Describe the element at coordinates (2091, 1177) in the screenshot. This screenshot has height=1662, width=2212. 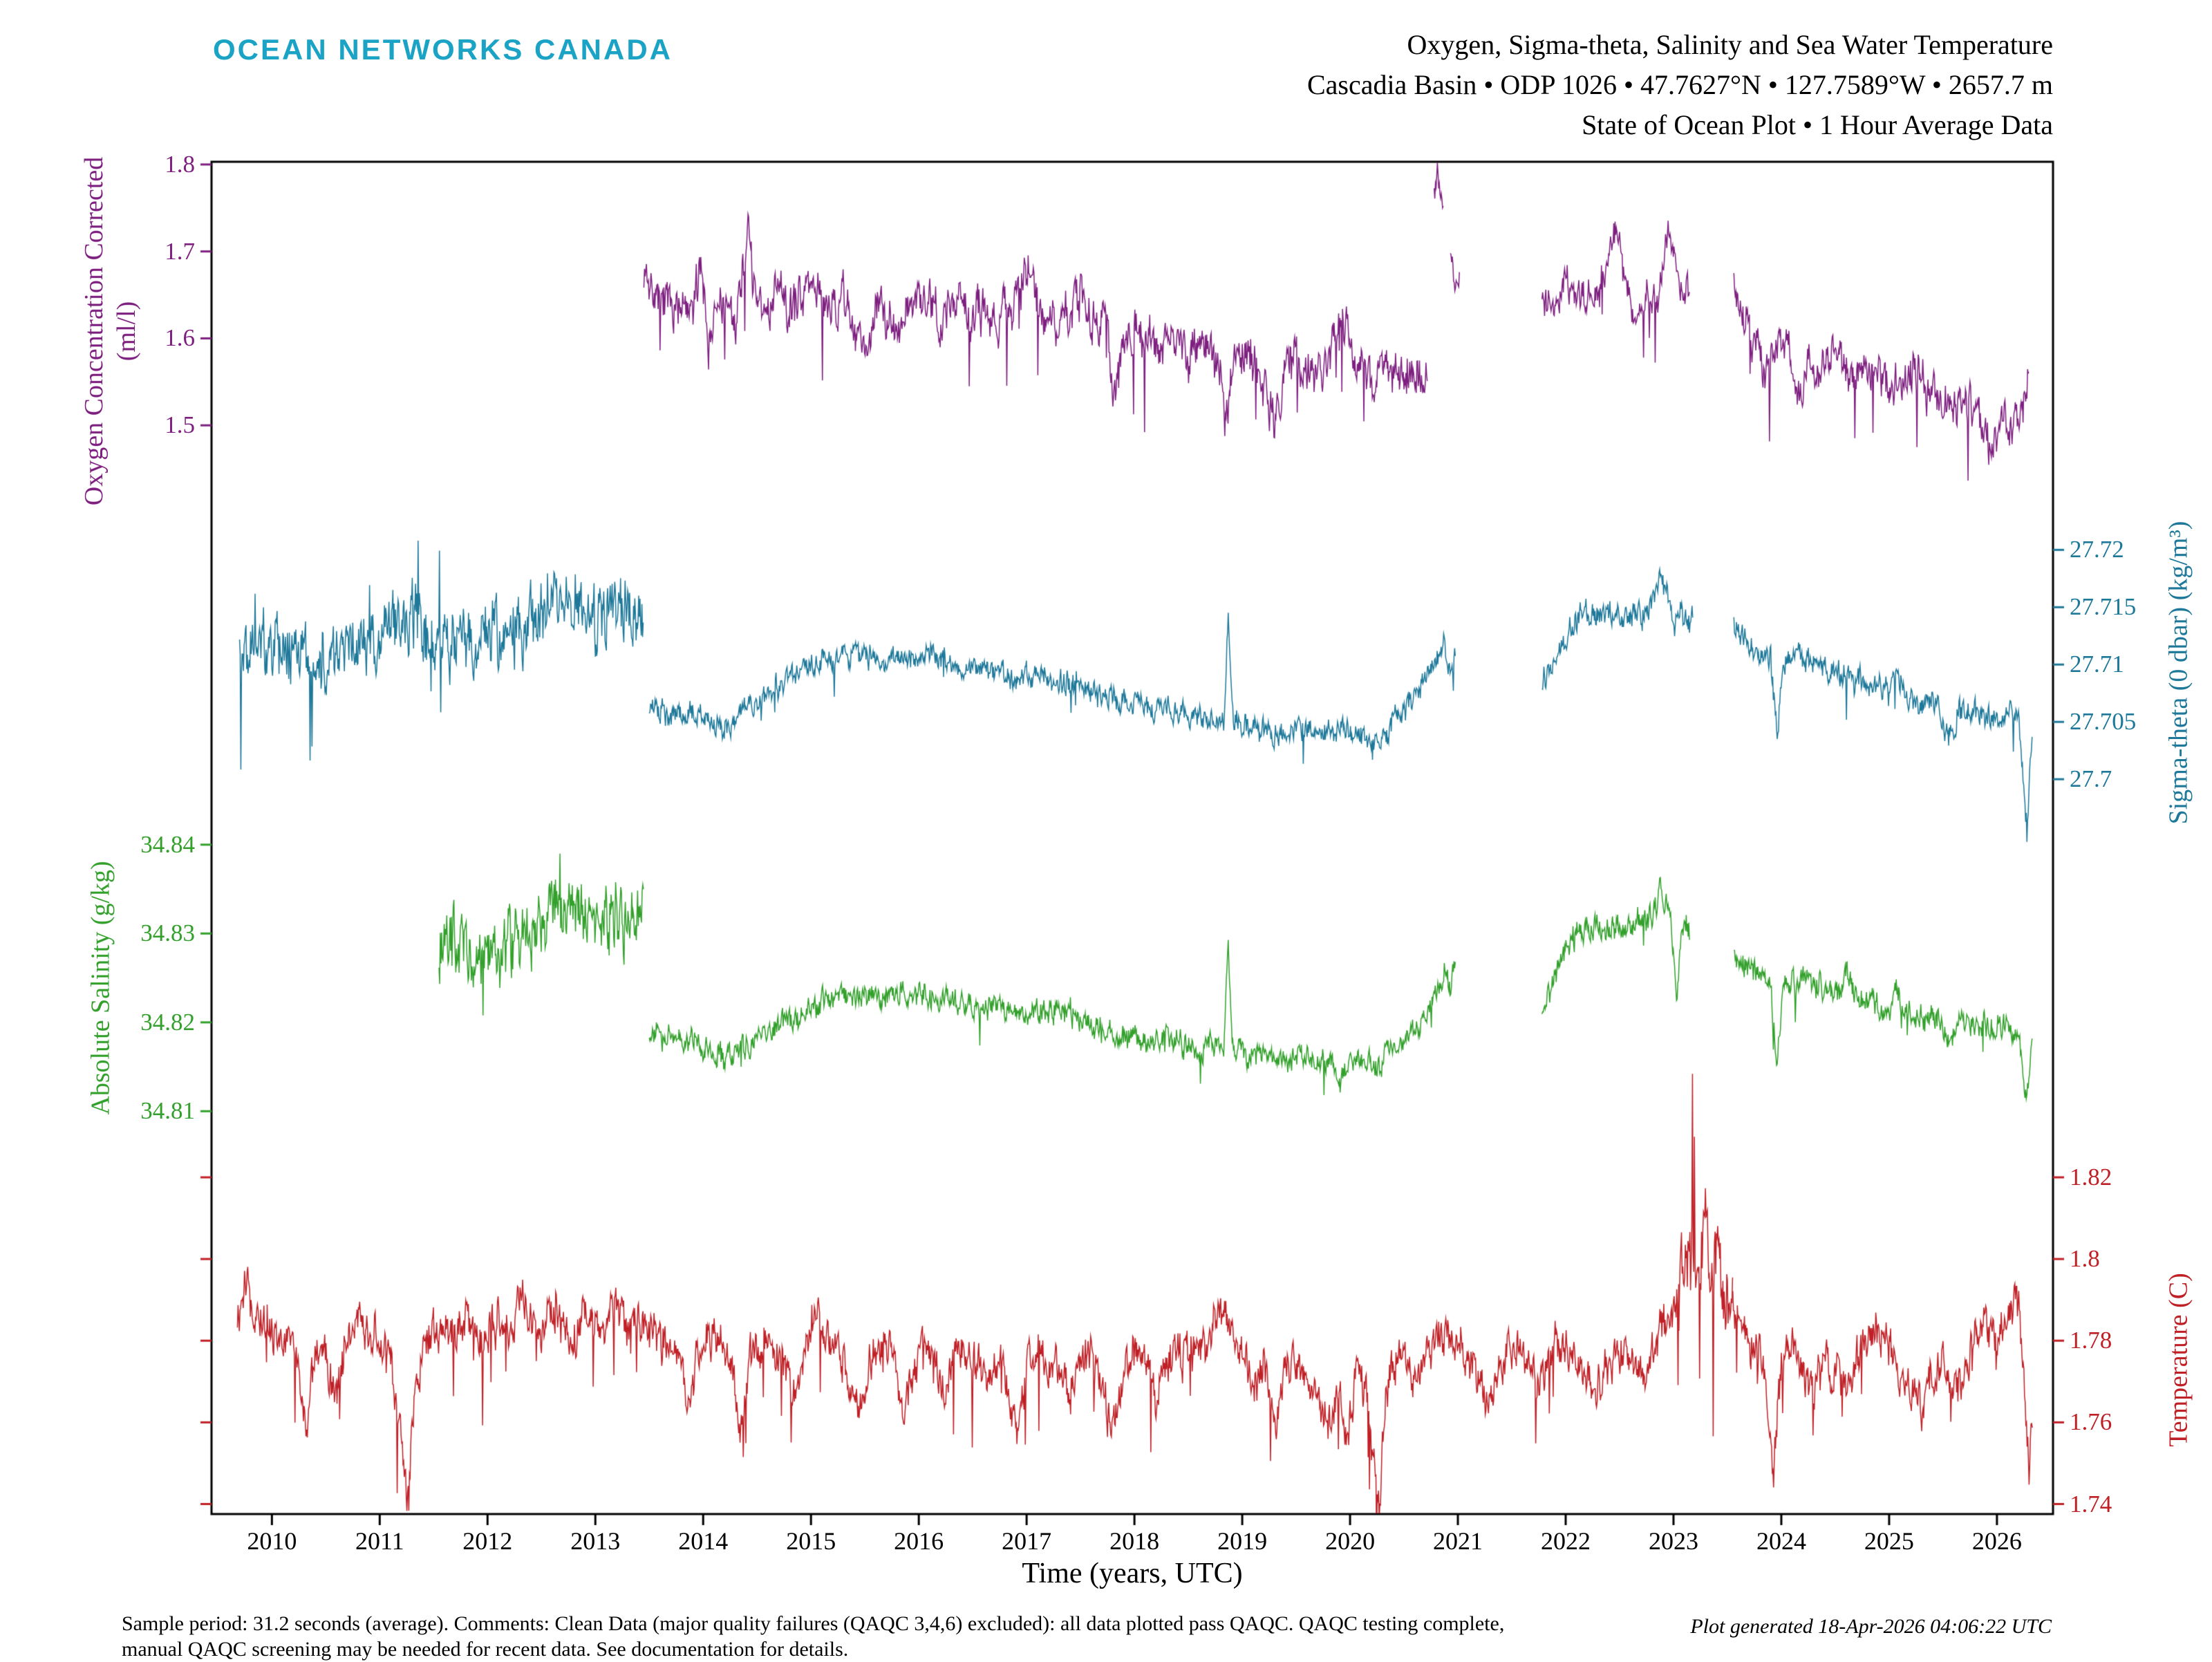
I see `y-tick-temperature-1.82: 1.82` at that location.